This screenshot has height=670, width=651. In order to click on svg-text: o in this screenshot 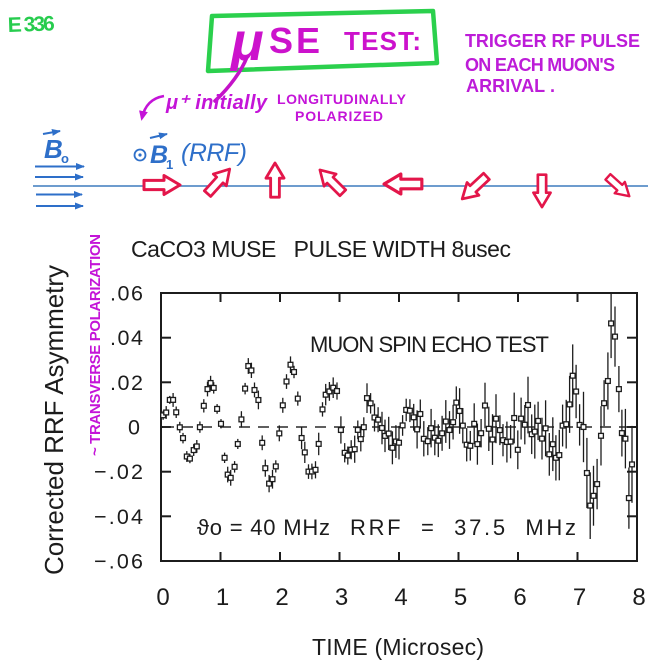, I will do `click(65, 158)`.